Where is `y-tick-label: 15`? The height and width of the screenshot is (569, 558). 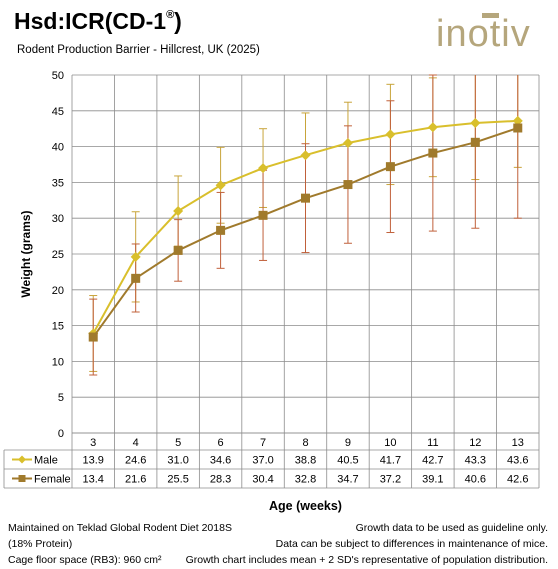 y-tick-label: 15 is located at coordinates (58, 327).